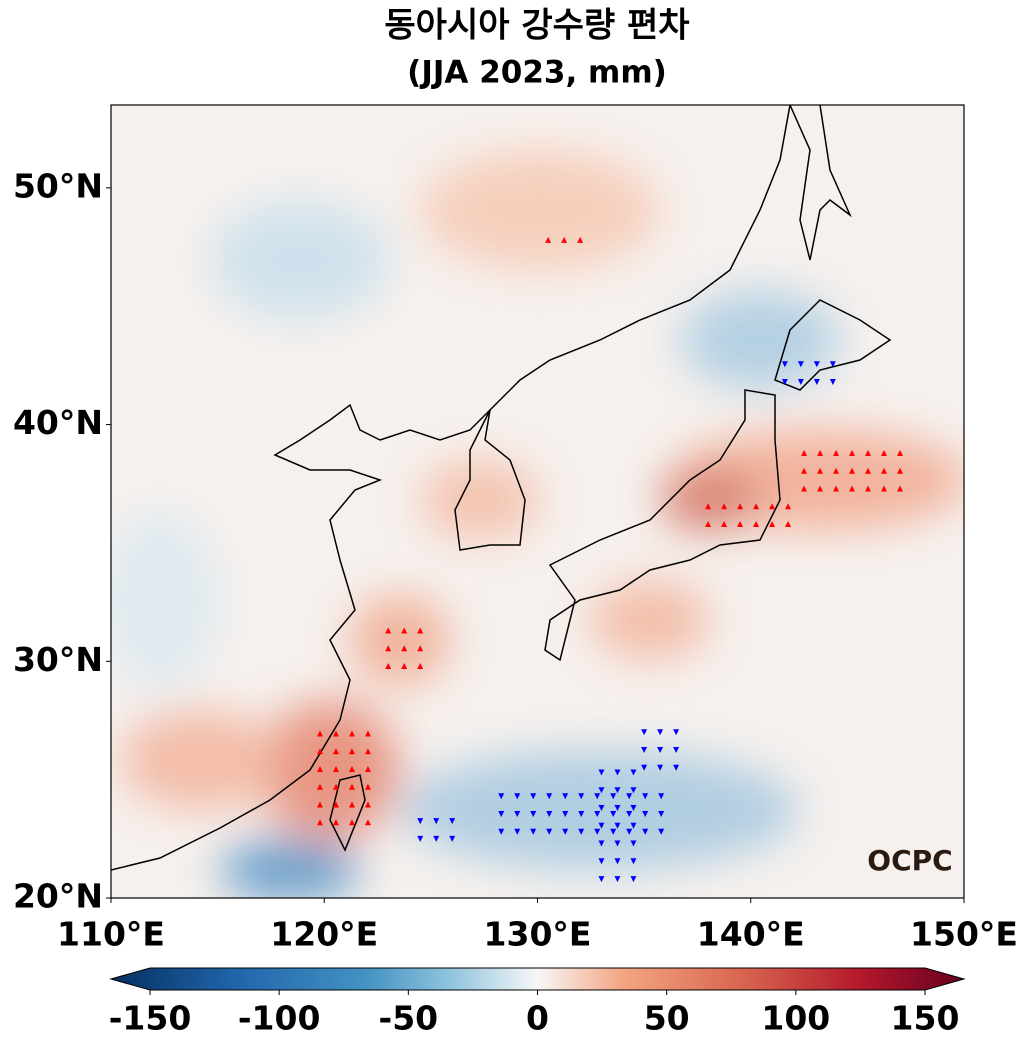  What do you see at coordinates (58, 185) in the screenshot?
I see `y-tick-label: 50°N` at bounding box center [58, 185].